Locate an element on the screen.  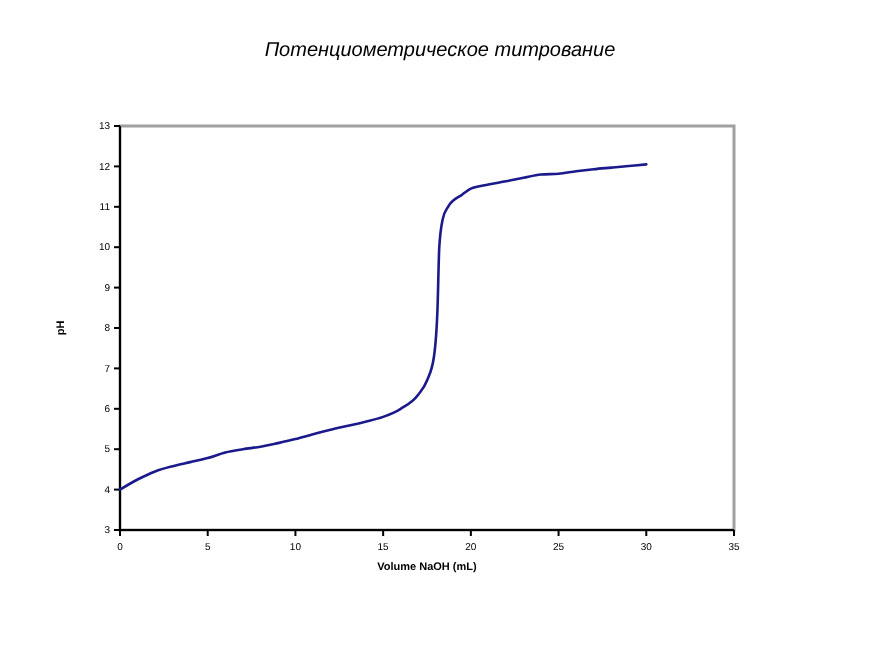
chart-title: Потенциометрическое титрование is located at coordinates (440, 51).